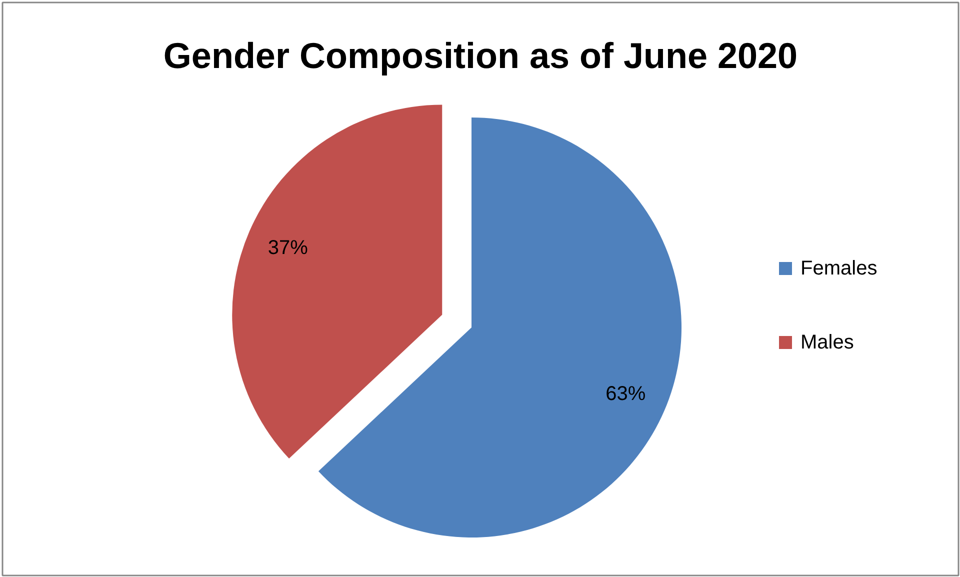 This screenshot has height=577, width=960. I want to click on chart-title: Gender Composition as of June 2020, so click(480, 55).